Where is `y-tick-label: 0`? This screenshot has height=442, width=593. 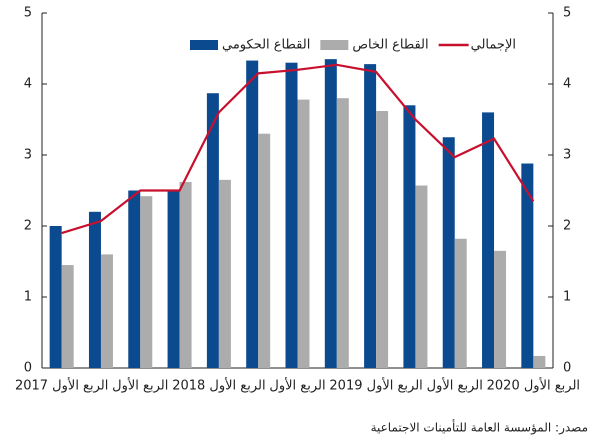
y-tick-label: 0 is located at coordinates (28, 368).